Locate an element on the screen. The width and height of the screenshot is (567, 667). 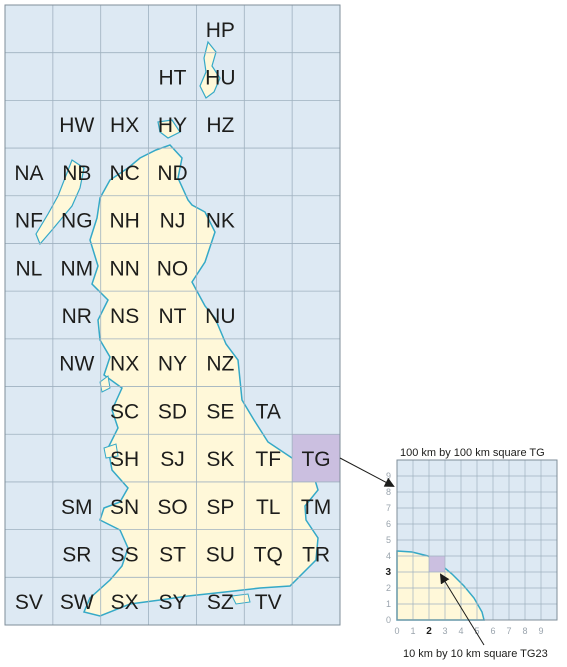
shetland-outline is located at coordinates (210, 69).